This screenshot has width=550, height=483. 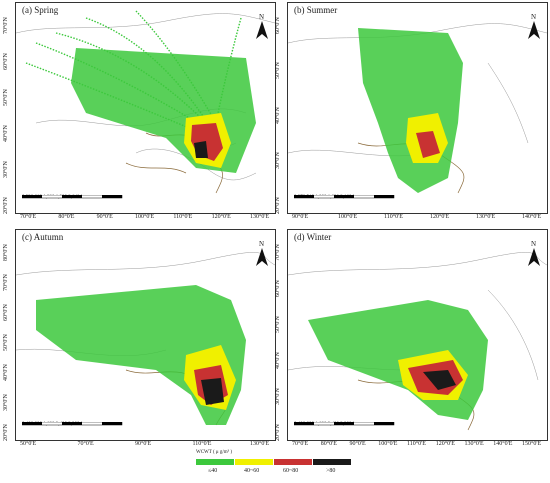 What do you see at coordinates (72, 197) in the screenshot?
I see `scale-bar: 0 330 660 1,320 1,980 2,640 km` at bounding box center [72, 197].